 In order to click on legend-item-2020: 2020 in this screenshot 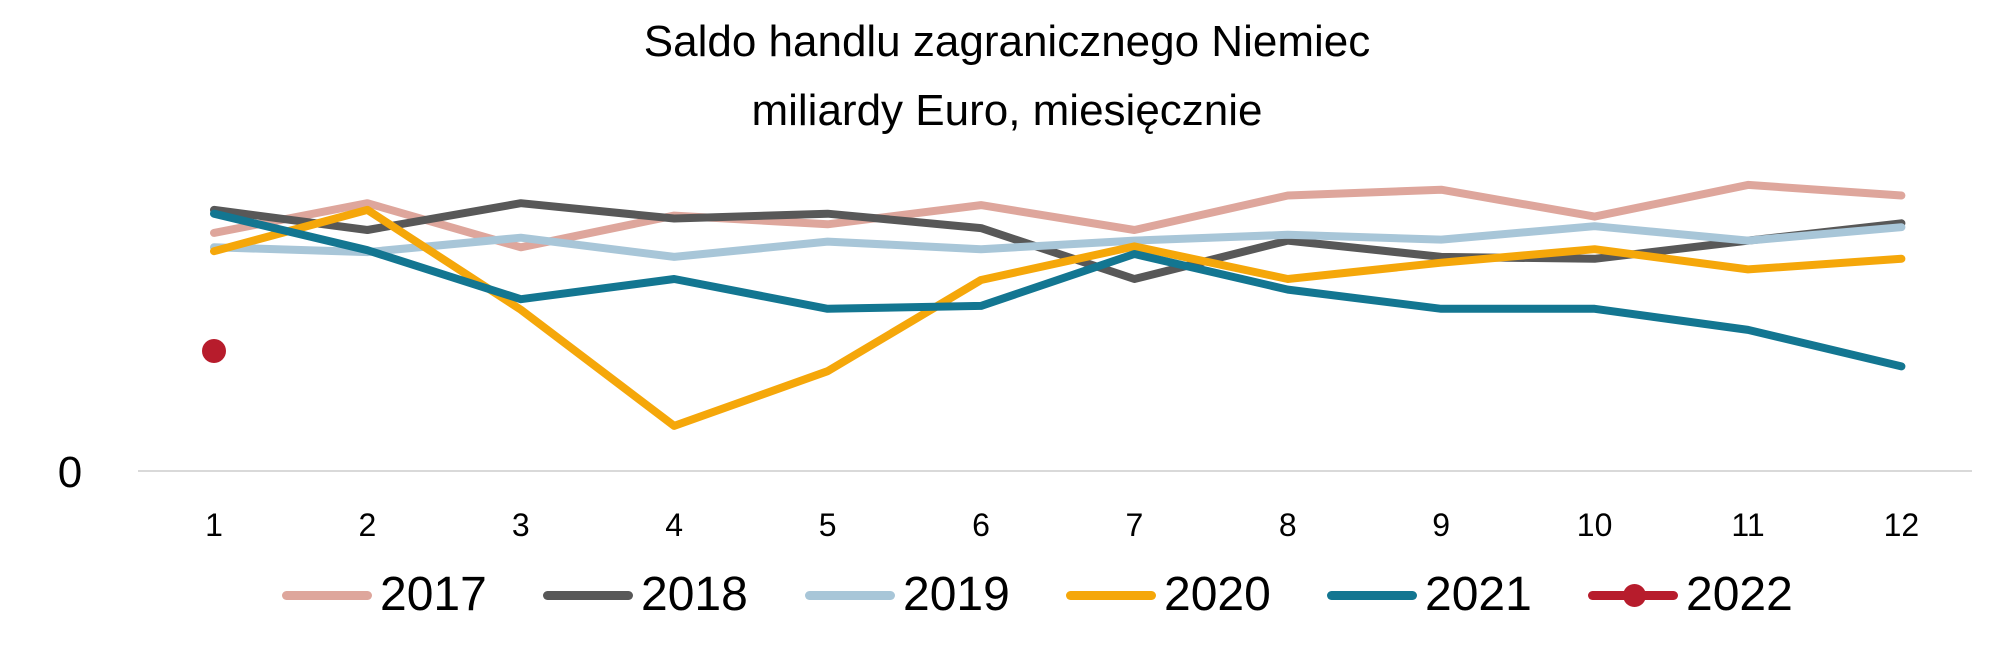, I will do `click(1167, 595)`.